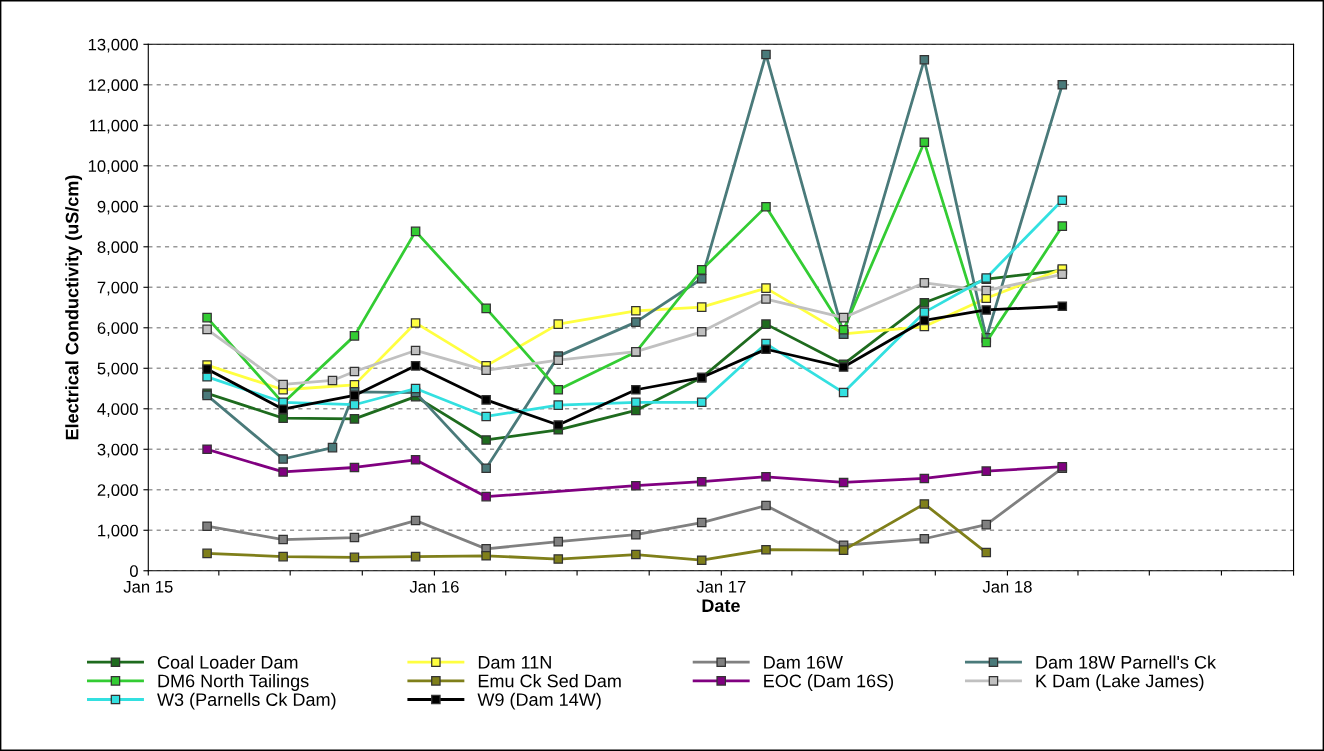 The height and width of the screenshot is (751, 1324). What do you see at coordinates (117, 288) in the screenshot?
I see `y-tick-label: 7,000` at bounding box center [117, 288].